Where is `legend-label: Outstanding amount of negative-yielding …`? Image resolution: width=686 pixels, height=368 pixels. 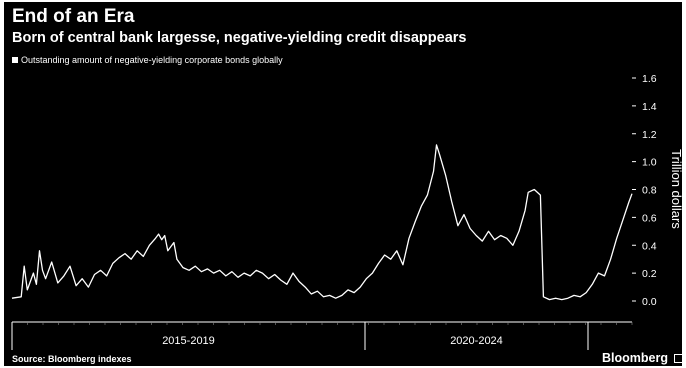
legend-label: Outstanding amount of negative-yielding … is located at coordinates (152, 60).